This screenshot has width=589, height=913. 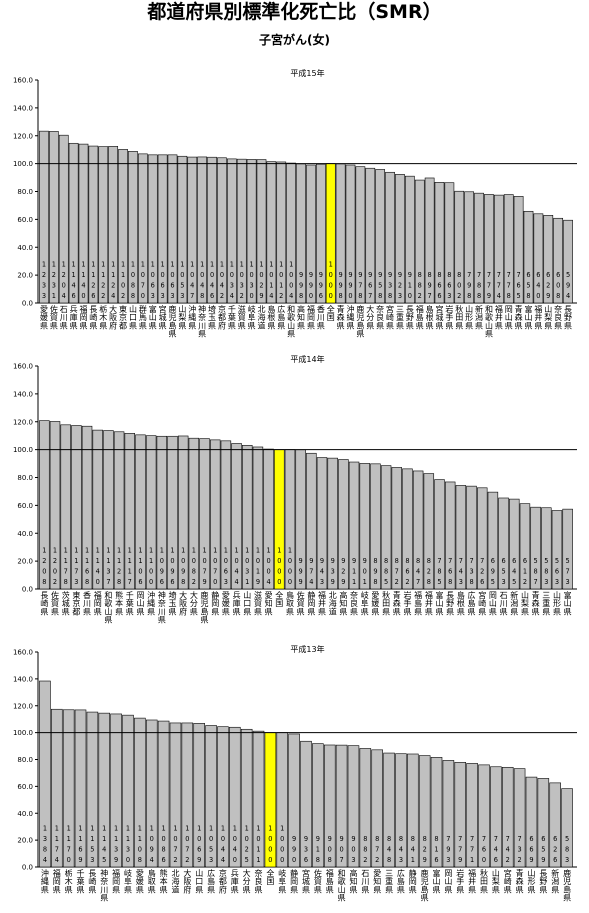 What do you see at coordinates (140, 603) in the screenshot?
I see `x-tick-label: 岡山県` at bounding box center [140, 603].